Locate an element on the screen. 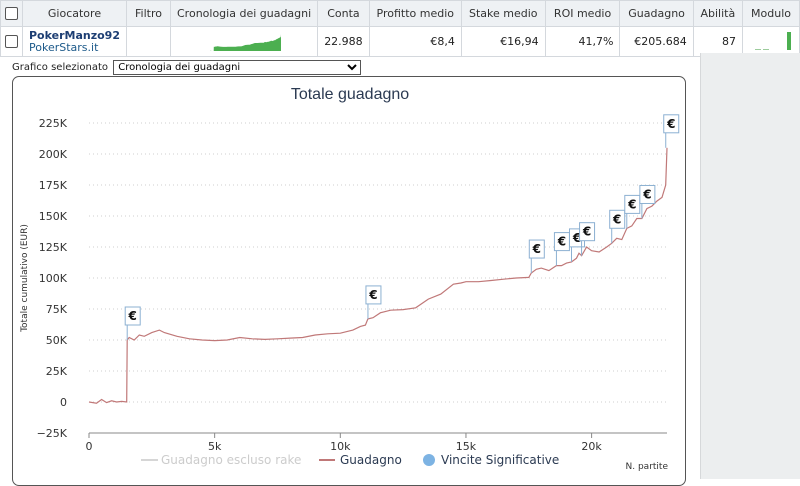 The image size is (800, 486). x-tick-label: 5k is located at coordinates (215, 446).